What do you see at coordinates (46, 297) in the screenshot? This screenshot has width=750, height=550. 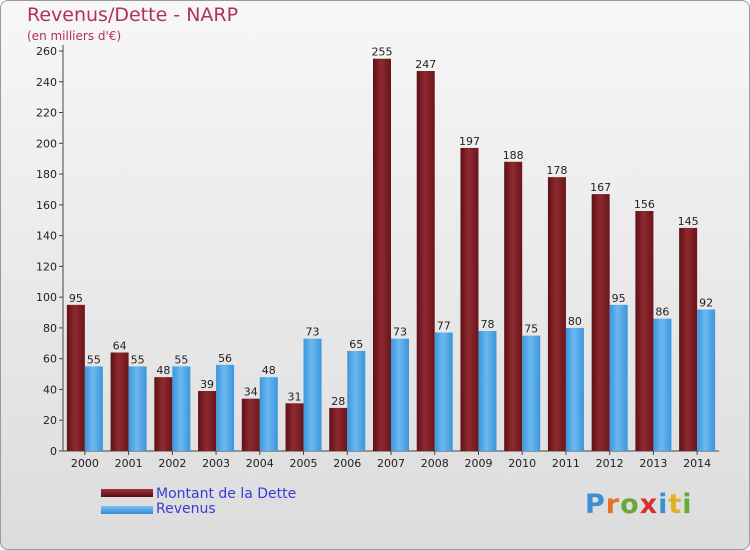 I see `y-tick-label: 100` at bounding box center [46, 297].